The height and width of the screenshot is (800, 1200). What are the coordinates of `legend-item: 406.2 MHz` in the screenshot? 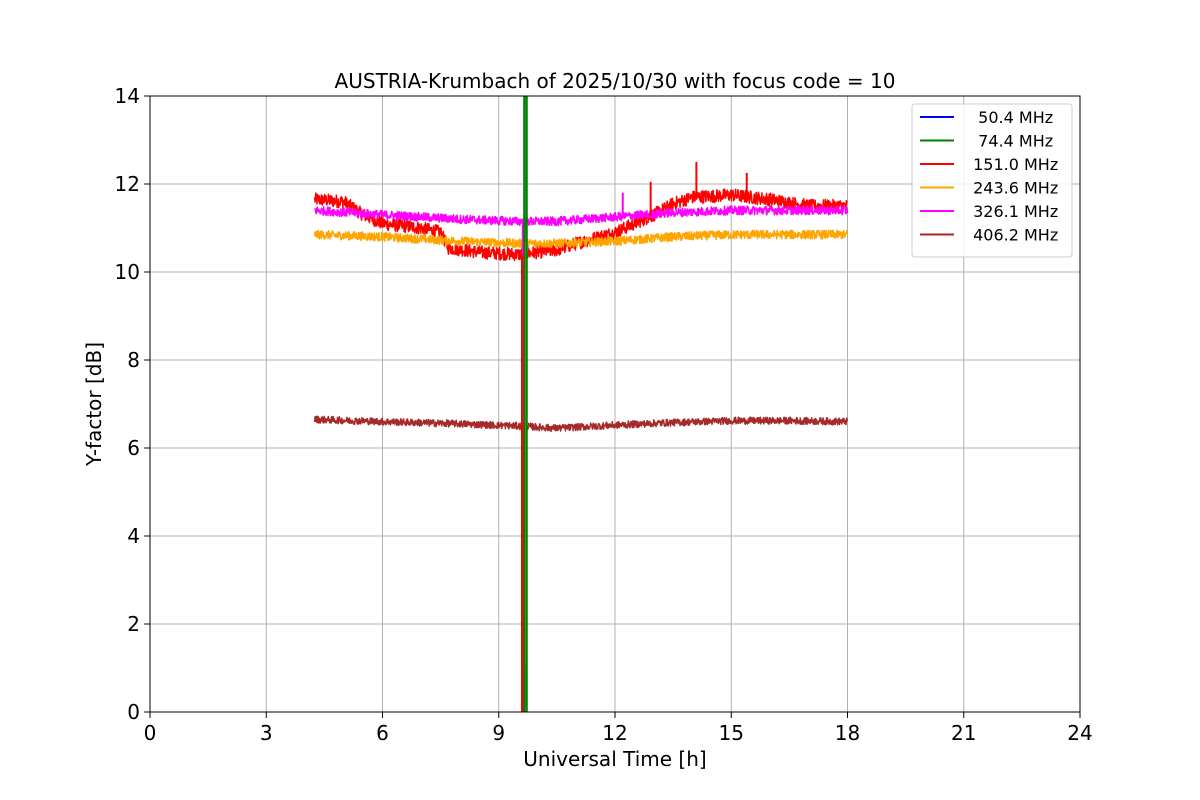 It's located at (989, 235).